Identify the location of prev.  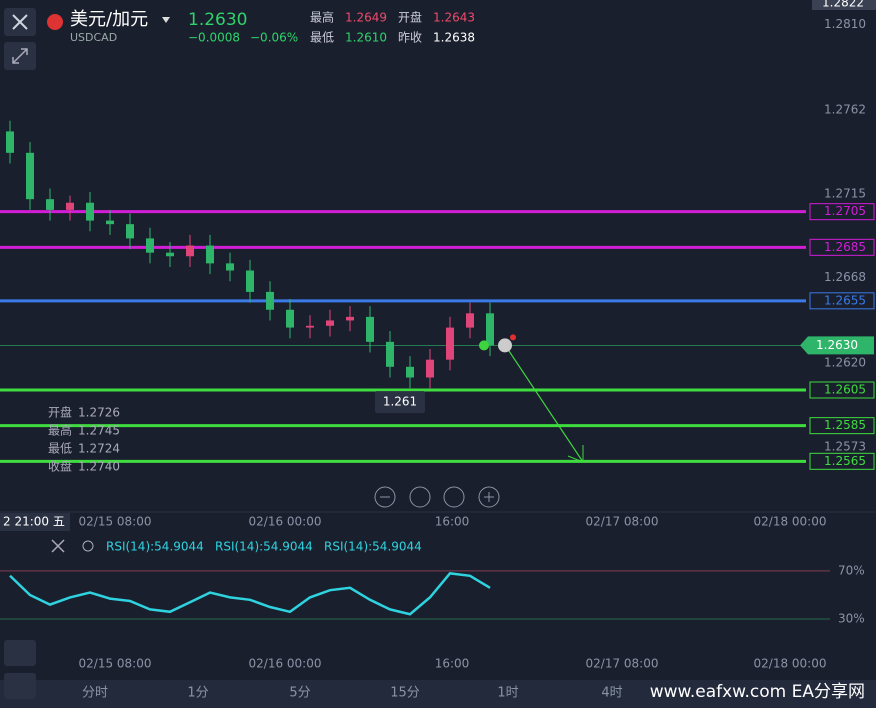
(420, 497).